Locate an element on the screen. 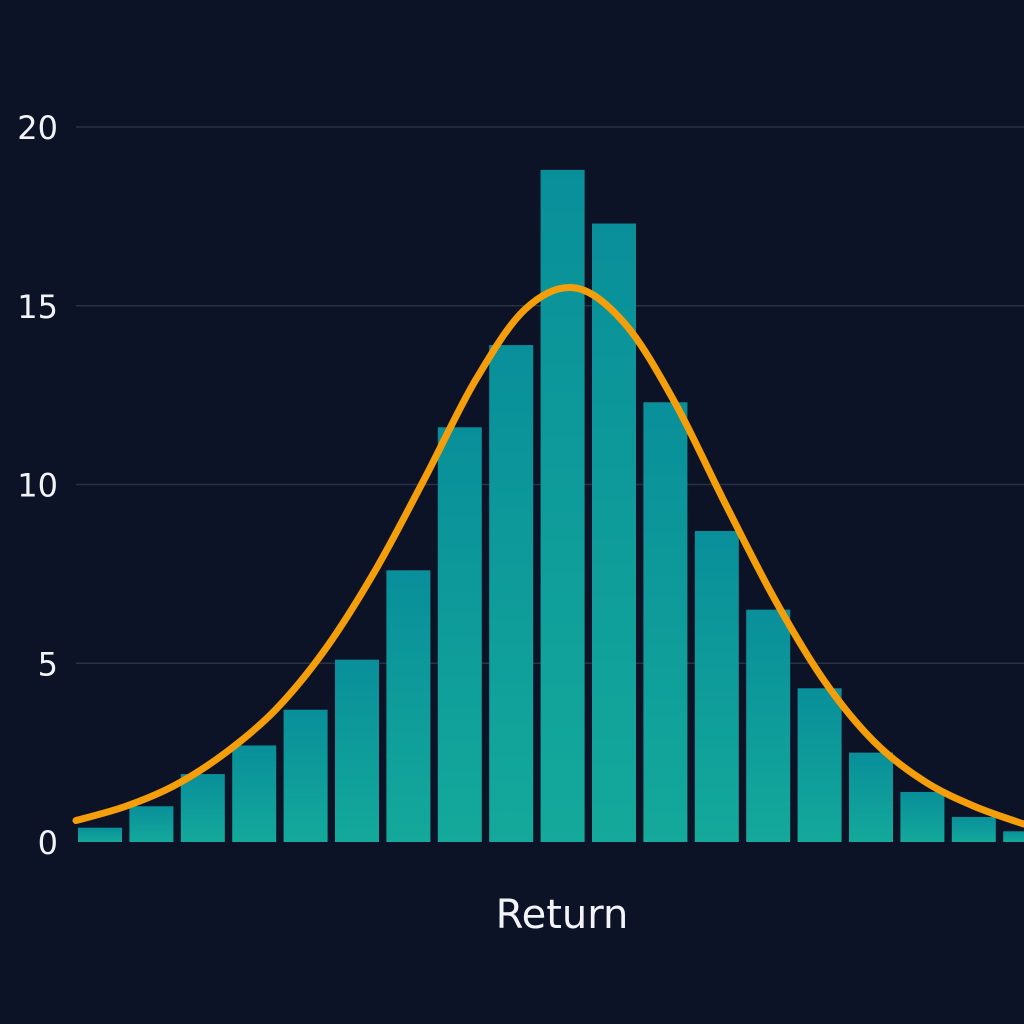 The width and height of the screenshot is (1024, 1024). x-axis-label: Return is located at coordinates (562, 915).